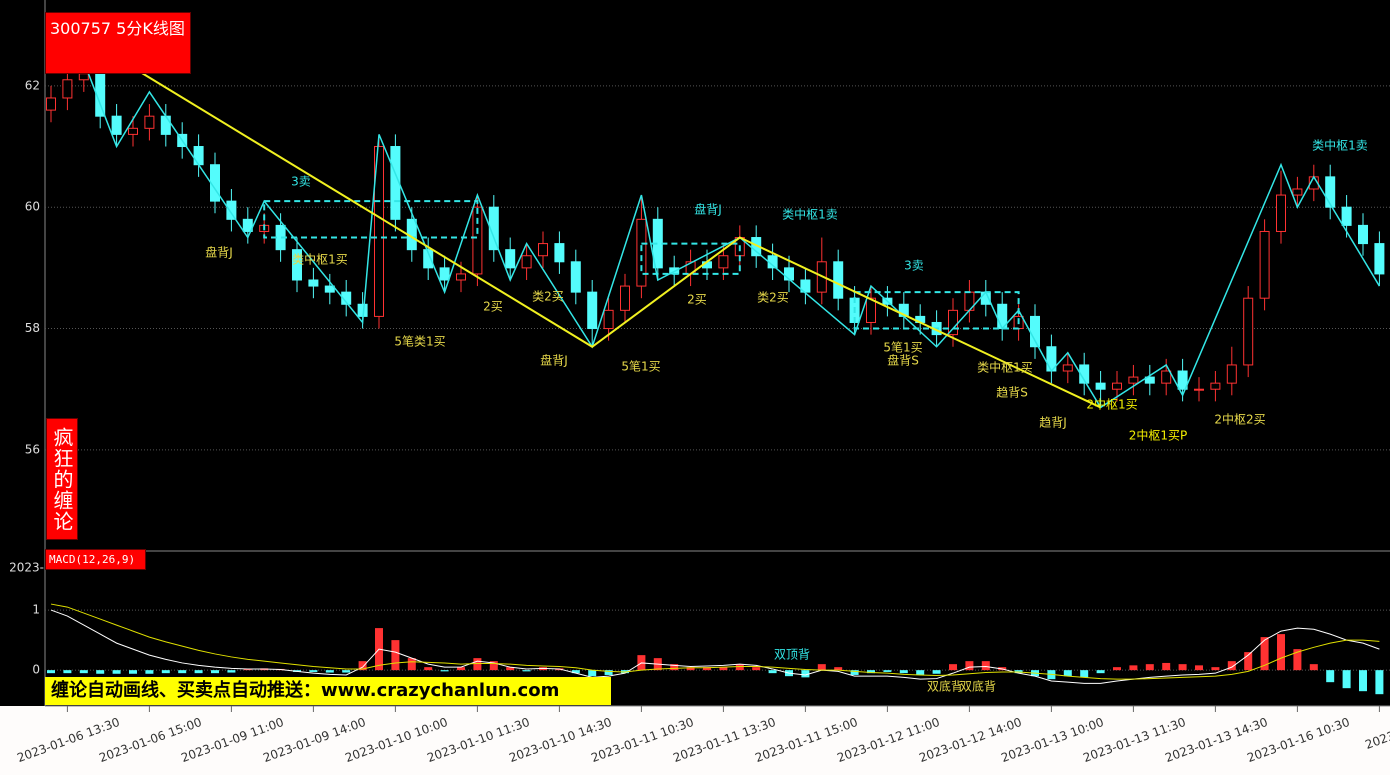  I want to click on annotation: 3卖, so click(914, 266).